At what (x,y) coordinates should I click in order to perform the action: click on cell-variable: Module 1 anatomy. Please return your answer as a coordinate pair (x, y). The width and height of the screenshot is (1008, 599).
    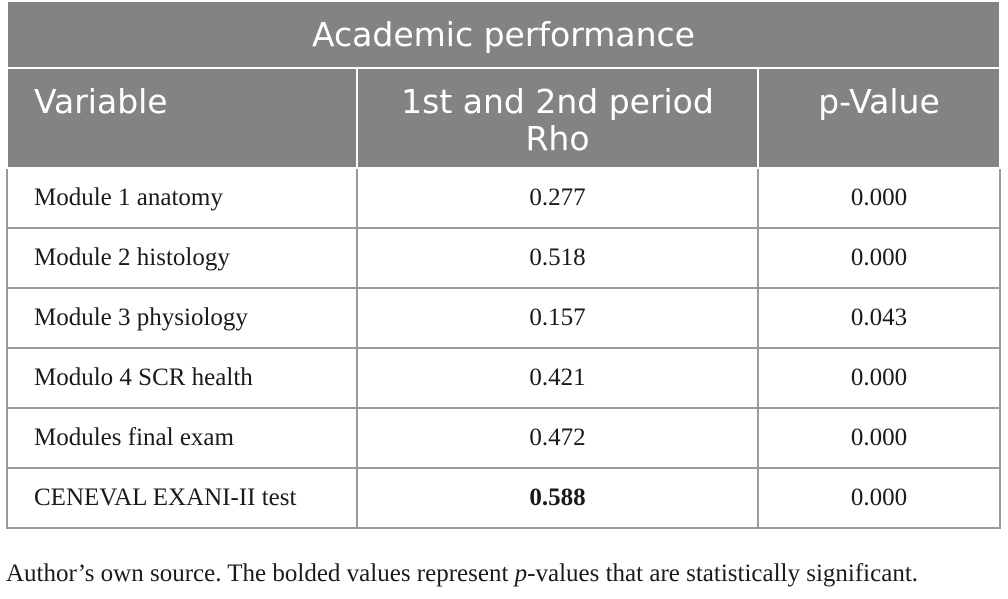
    Looking at the image, I should click on (182, 198).